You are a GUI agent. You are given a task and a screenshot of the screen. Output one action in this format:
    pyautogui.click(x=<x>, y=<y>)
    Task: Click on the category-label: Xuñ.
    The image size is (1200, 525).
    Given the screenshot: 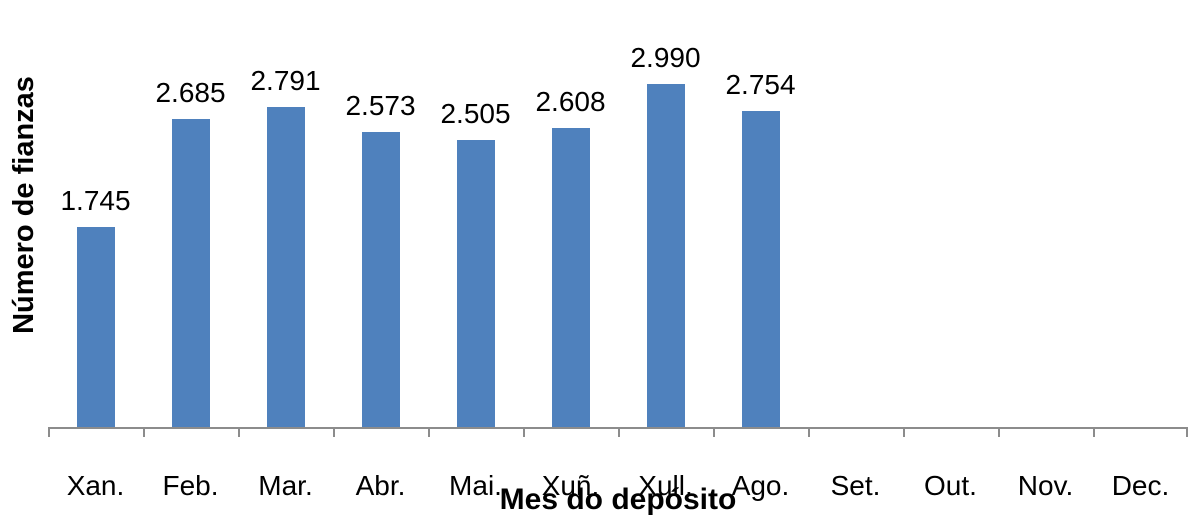 What is the action you would take?
    pyautogui.click(x=570, y=485)
    